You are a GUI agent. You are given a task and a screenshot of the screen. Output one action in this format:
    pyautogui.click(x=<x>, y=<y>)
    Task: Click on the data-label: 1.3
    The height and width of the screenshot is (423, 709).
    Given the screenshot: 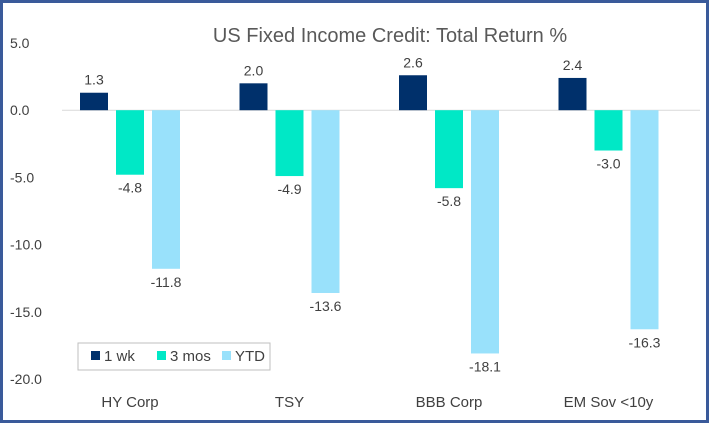 What is the action you would take?
    pyautogui.click(x=94, y=80)
    